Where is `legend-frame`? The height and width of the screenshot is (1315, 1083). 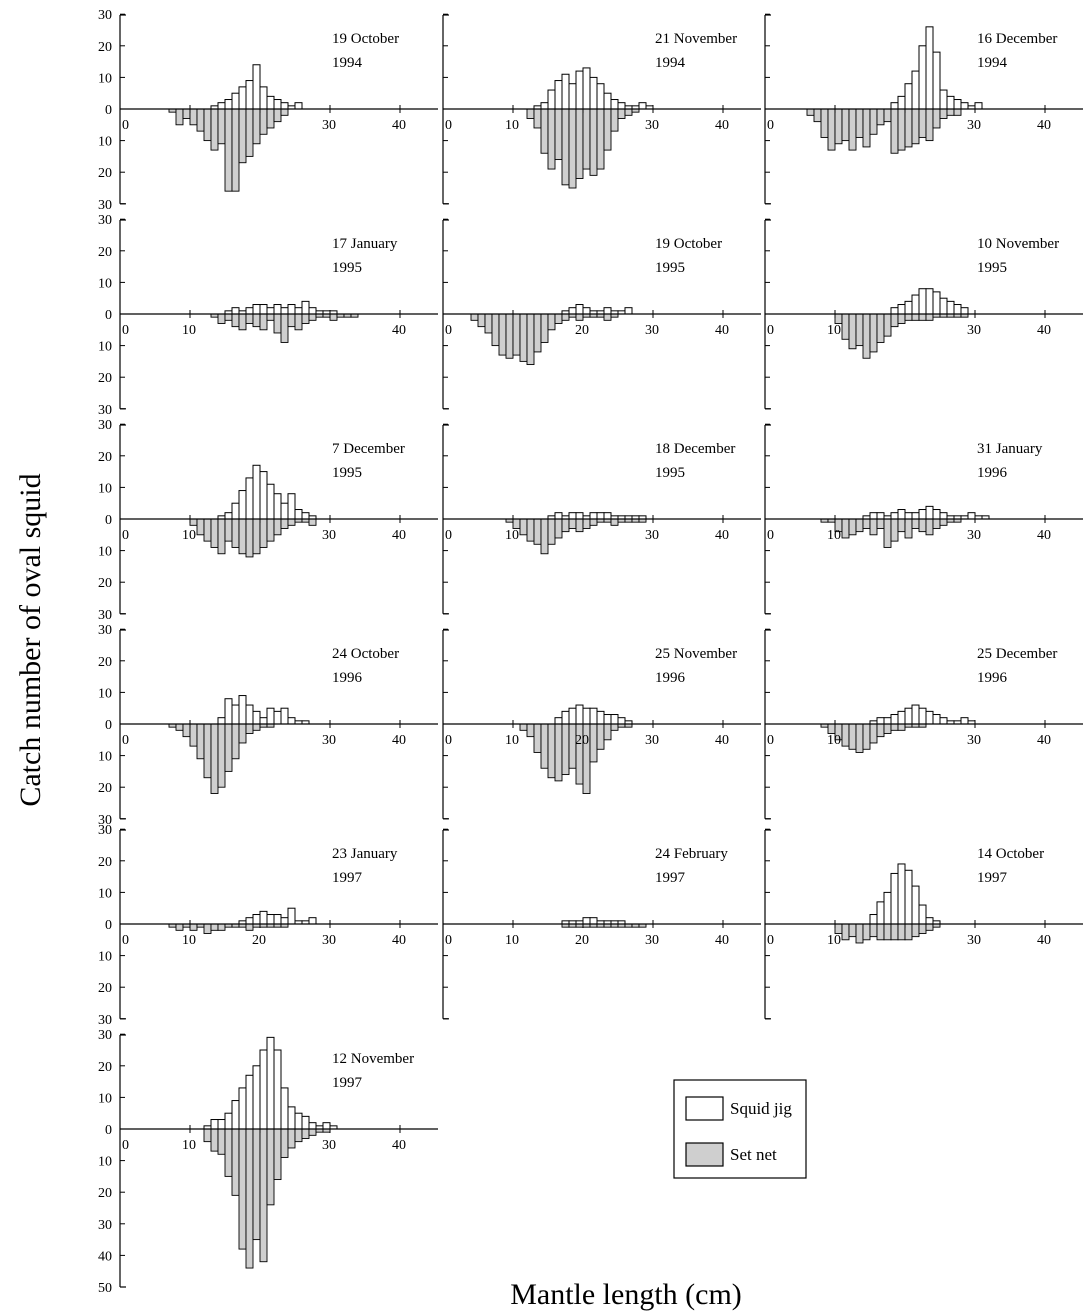
legend-frame is located at coordinates (740, 1129).